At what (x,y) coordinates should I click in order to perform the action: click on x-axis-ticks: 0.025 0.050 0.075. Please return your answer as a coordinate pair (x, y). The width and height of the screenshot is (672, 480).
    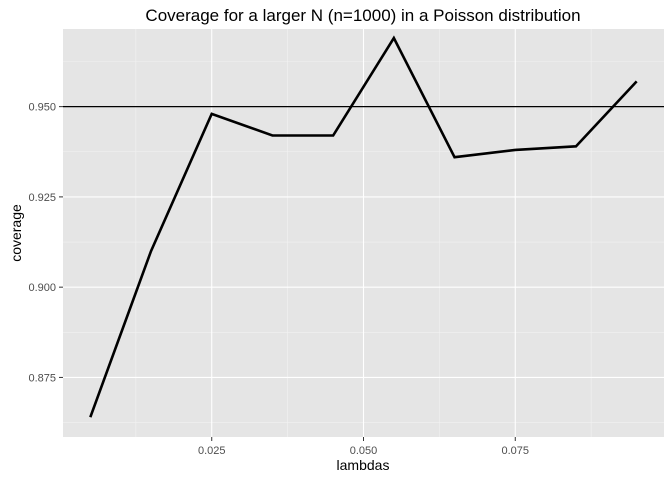
    Looking at the image, I should click on (363, 447).